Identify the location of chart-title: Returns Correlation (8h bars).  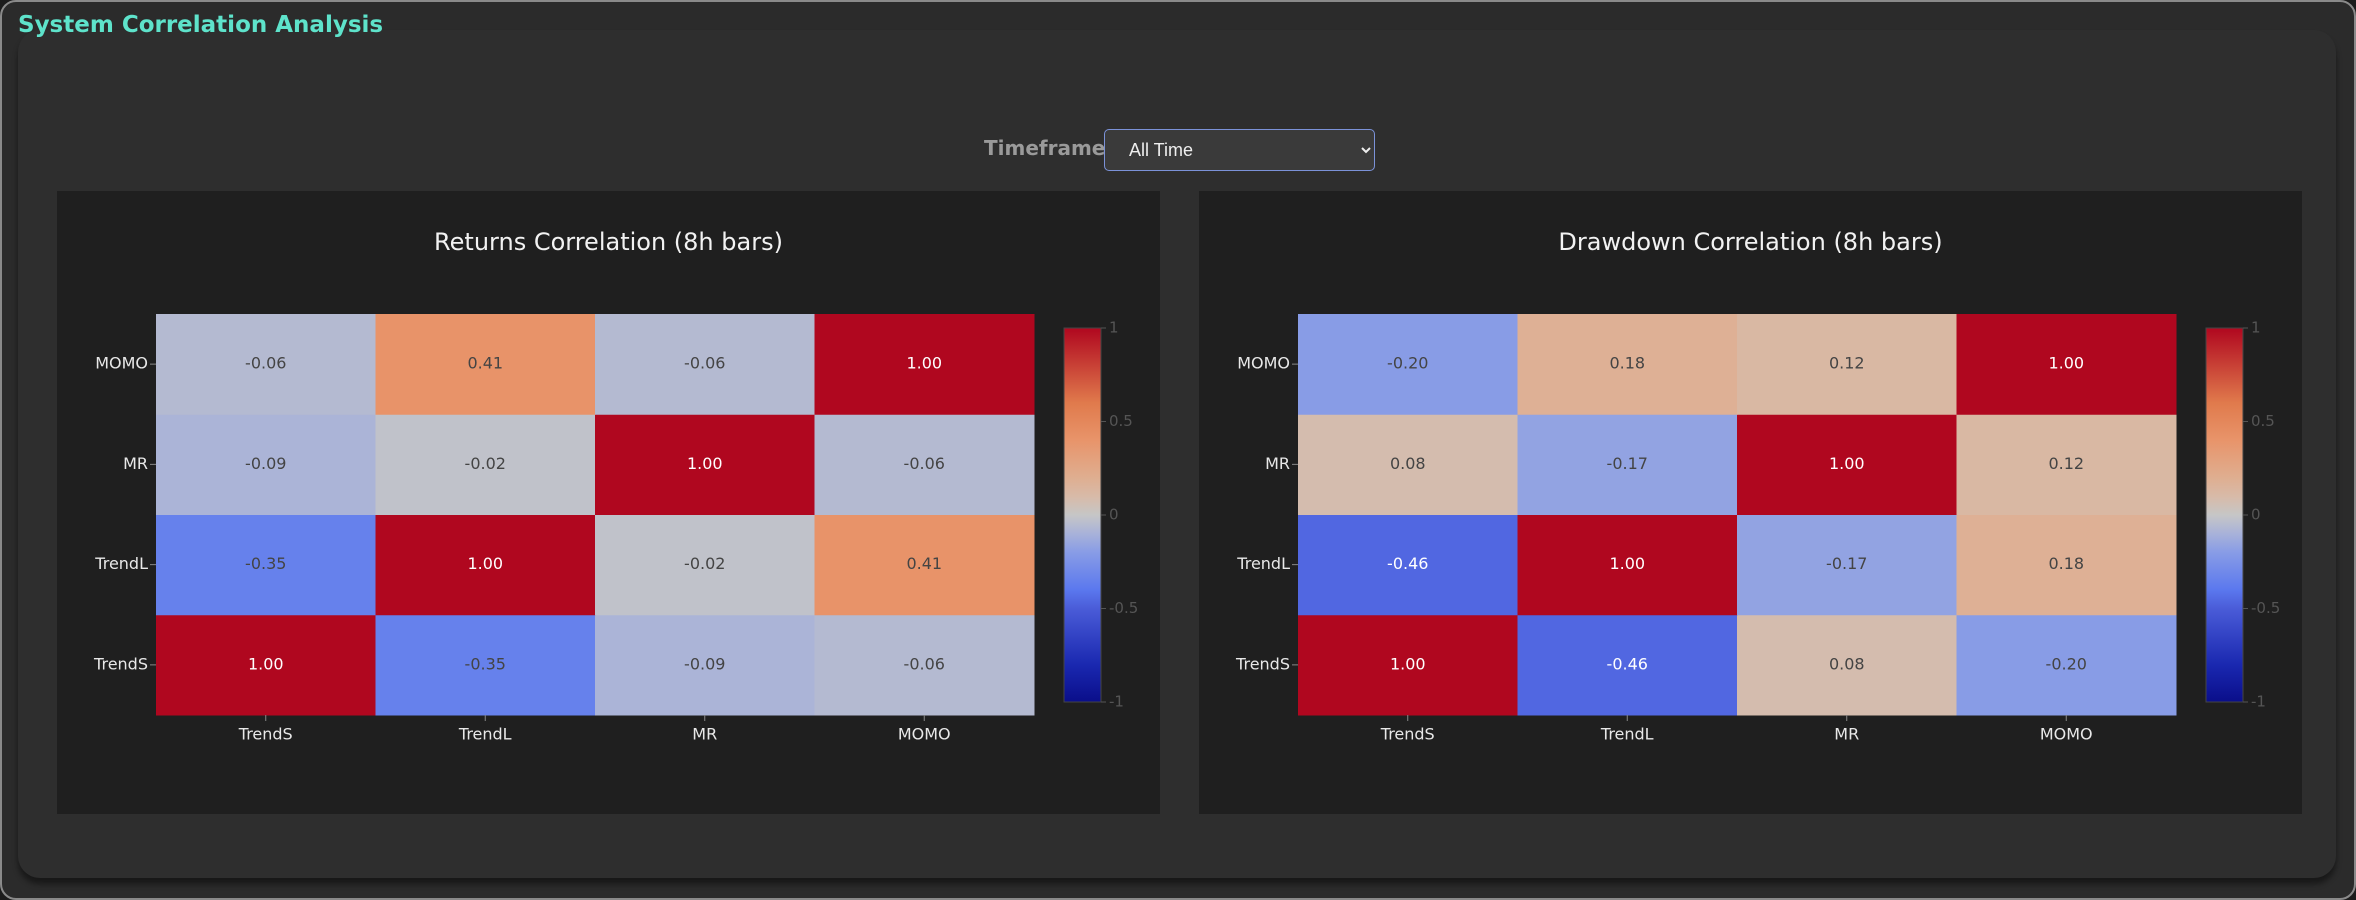
(608, 242).